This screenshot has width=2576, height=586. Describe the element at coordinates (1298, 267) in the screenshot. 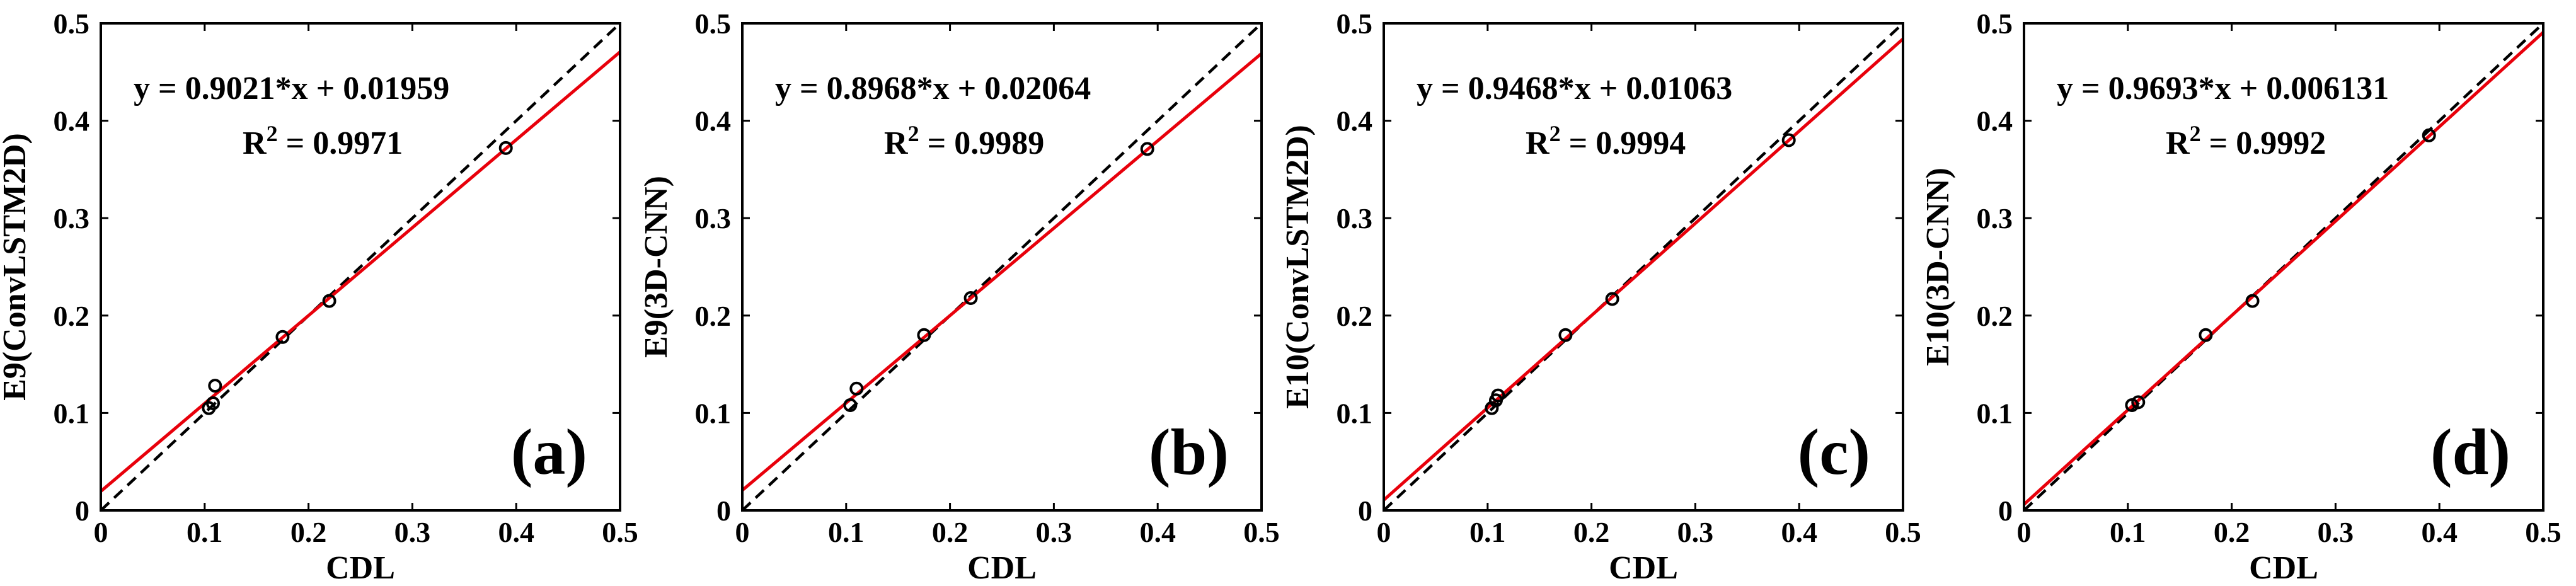

I see `y-axis-label: E10(ConvLSTM2D)` at that location.